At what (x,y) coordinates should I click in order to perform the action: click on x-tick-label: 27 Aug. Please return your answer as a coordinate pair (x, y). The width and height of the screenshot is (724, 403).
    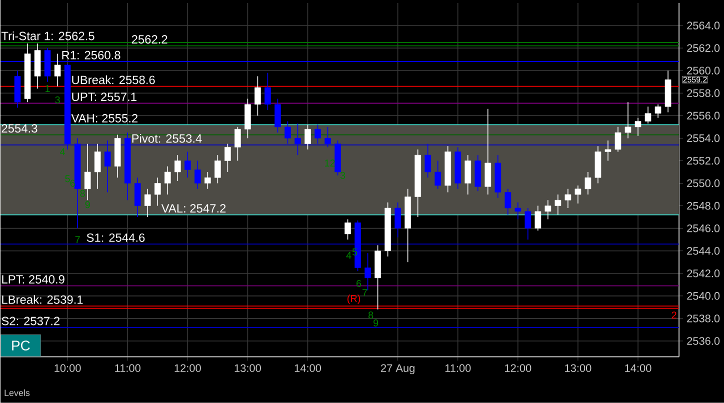
    Looking at the image, I should click on (397, 369).